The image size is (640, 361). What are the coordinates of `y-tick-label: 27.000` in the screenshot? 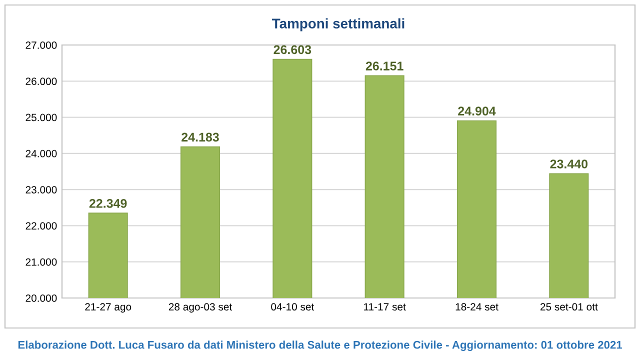 It's located at (41, 45).